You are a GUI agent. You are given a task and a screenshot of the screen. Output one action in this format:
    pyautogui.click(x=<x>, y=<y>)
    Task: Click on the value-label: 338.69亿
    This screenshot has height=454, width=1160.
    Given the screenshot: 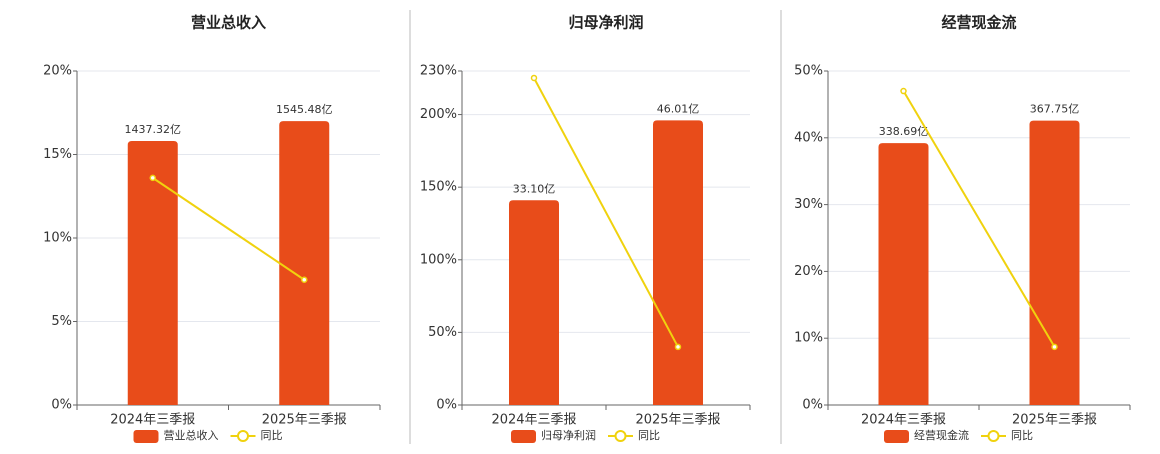 What is the action you would take?
    pyautogui.click(x=904, y=131)
    